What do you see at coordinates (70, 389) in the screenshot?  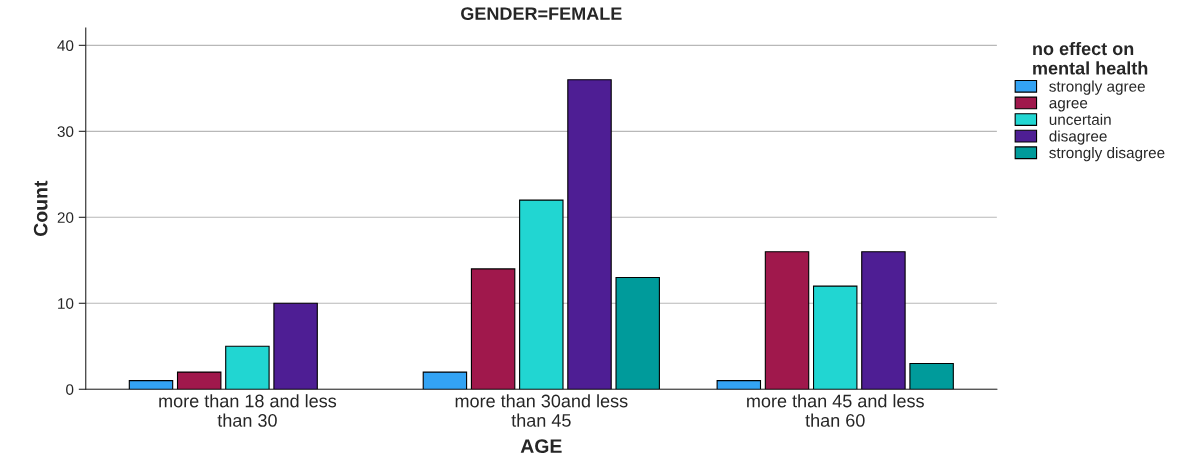 I see `y-tick-label: 0` at bounding box center [70, 389].